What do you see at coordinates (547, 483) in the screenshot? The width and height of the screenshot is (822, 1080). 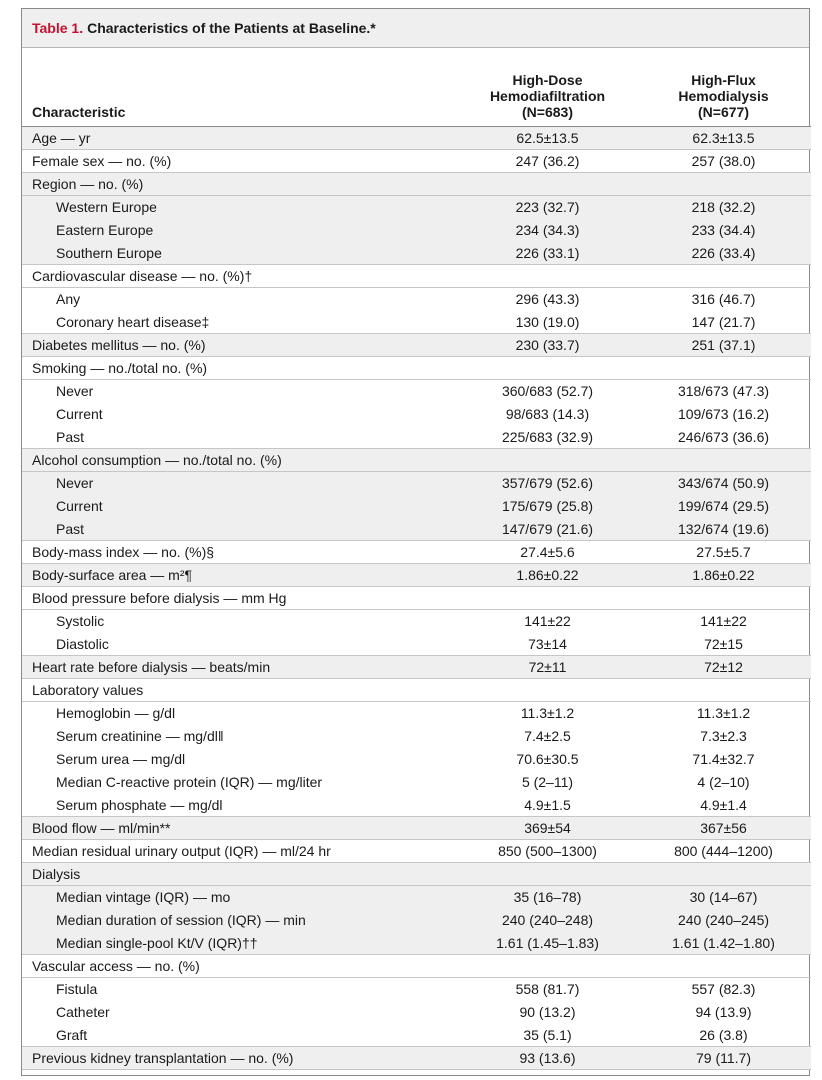 I see `value-hemodiafiltration: 357/679 (52.6)` at bounding box center [547, 483].